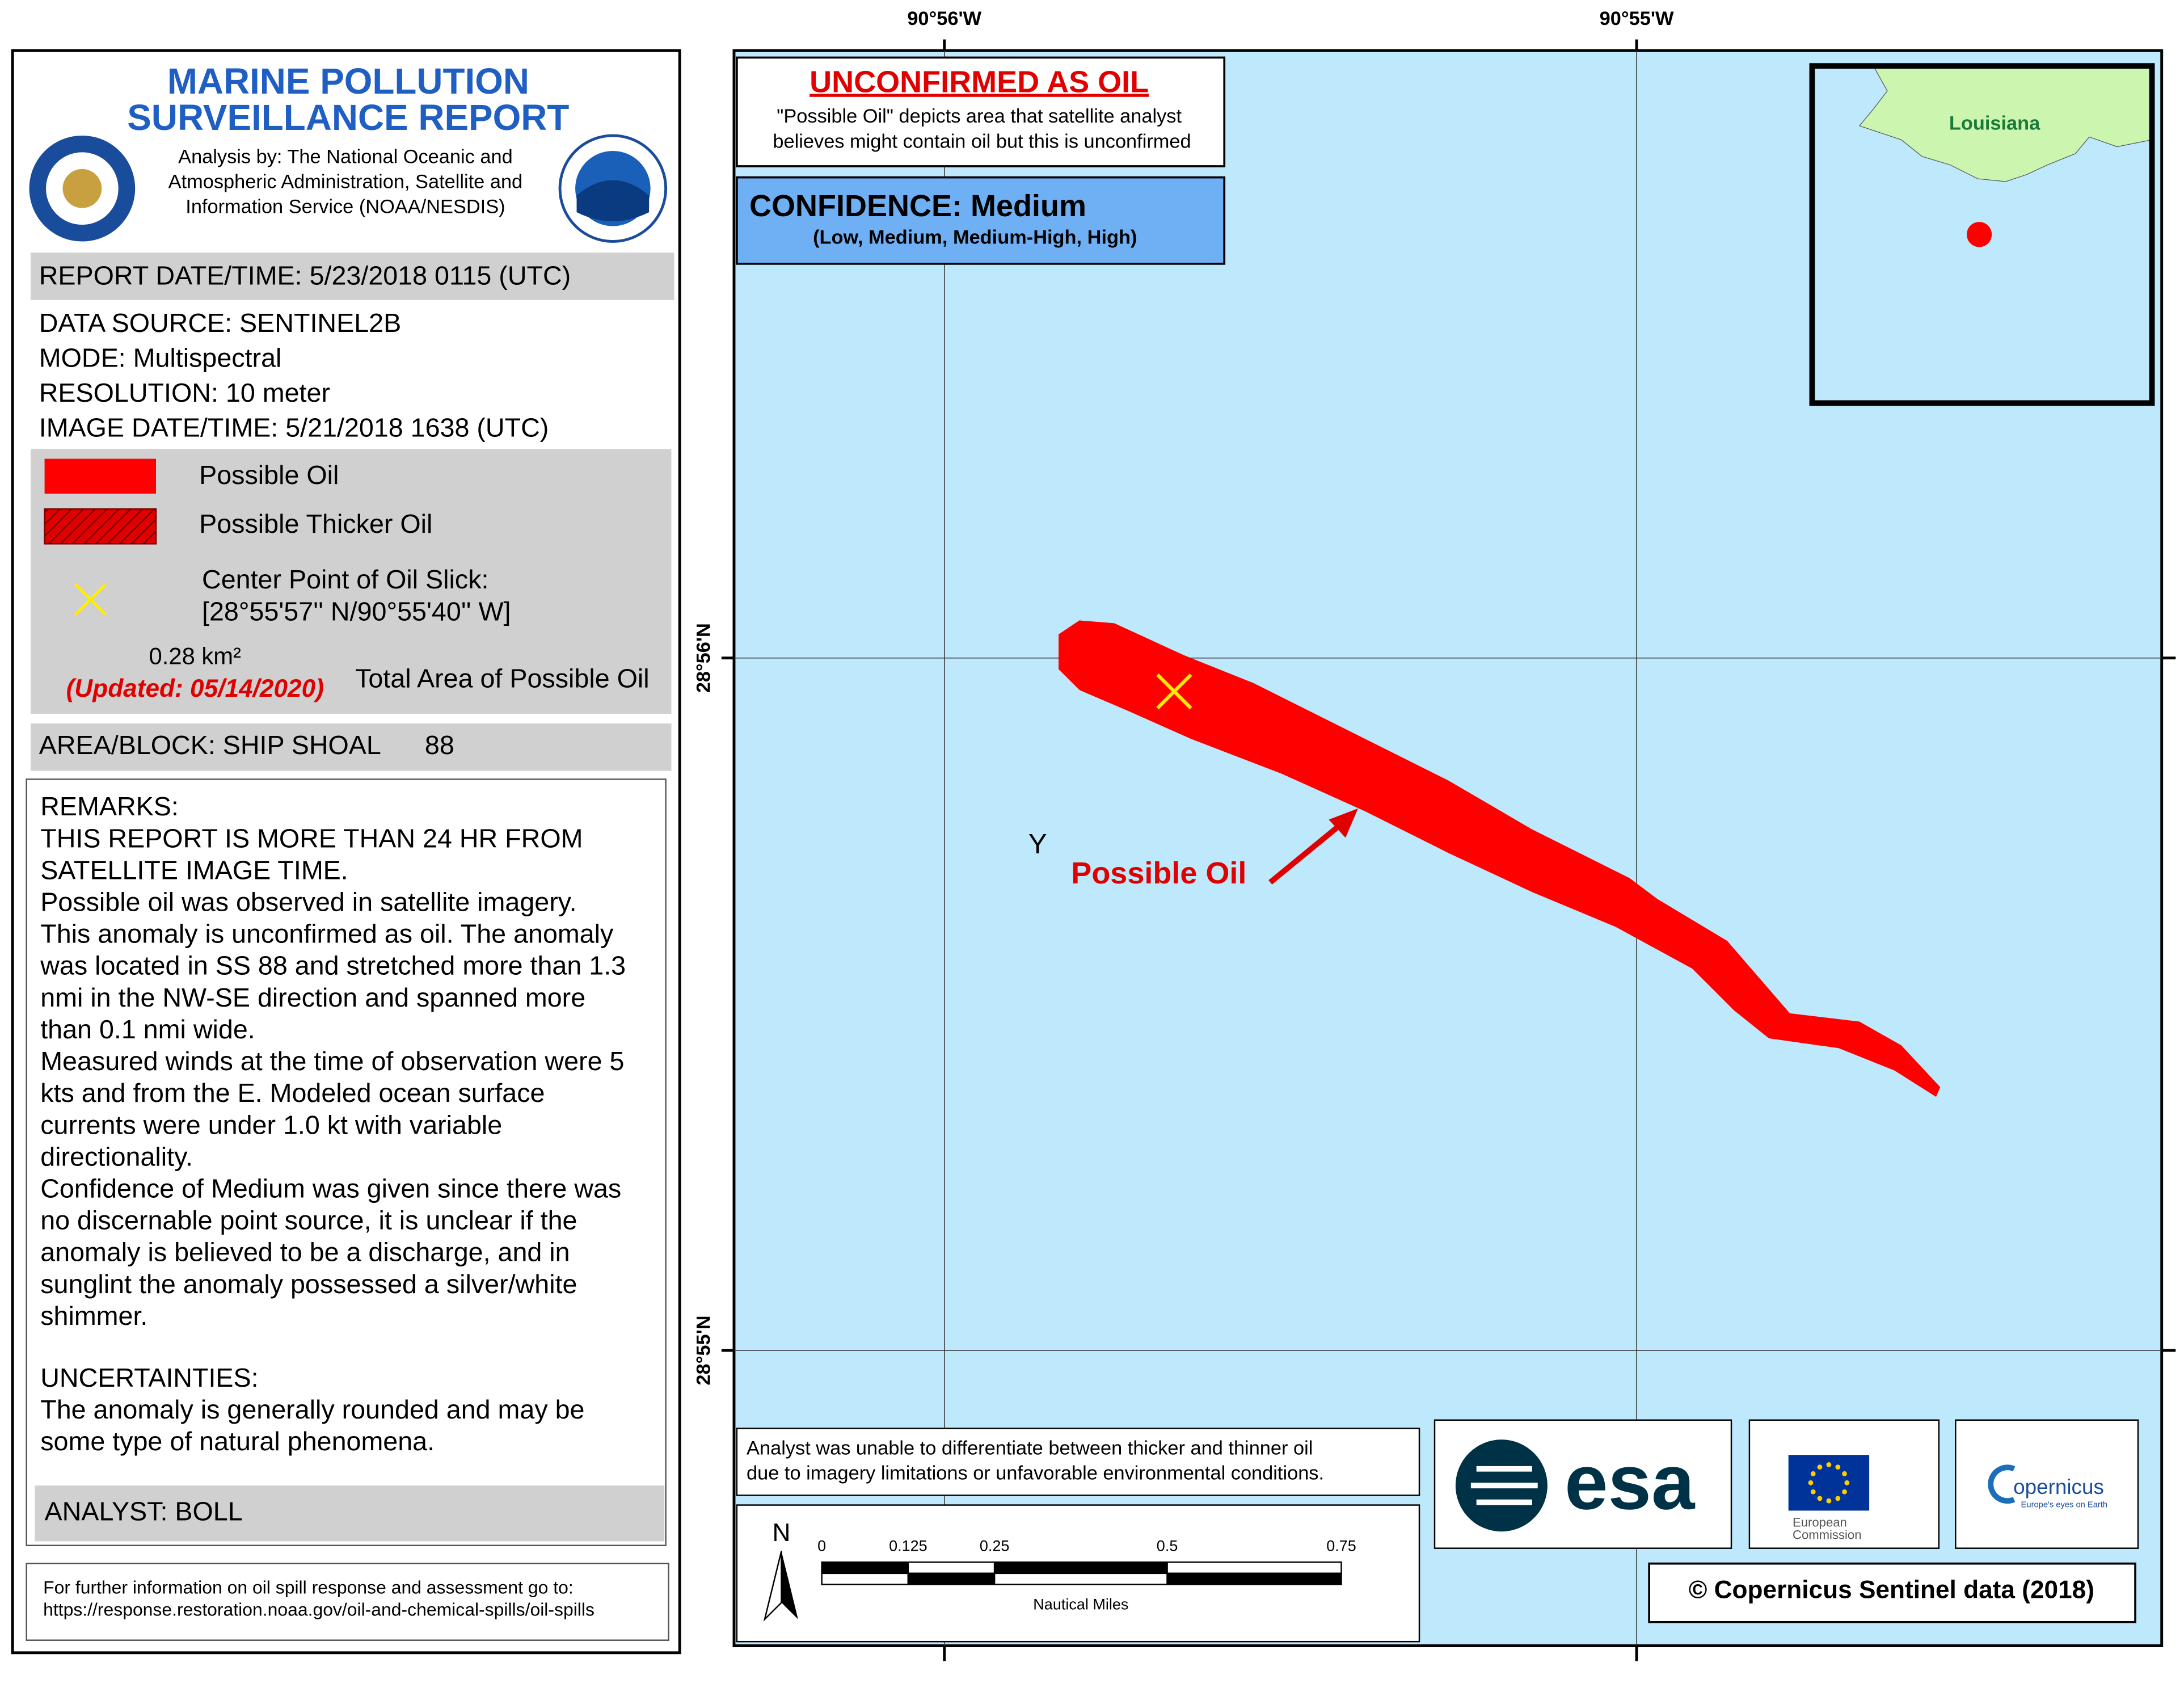  Describe the element at coordinates (1827, 1534) in the screenshot. I see `ec-text: Commission` at that location.